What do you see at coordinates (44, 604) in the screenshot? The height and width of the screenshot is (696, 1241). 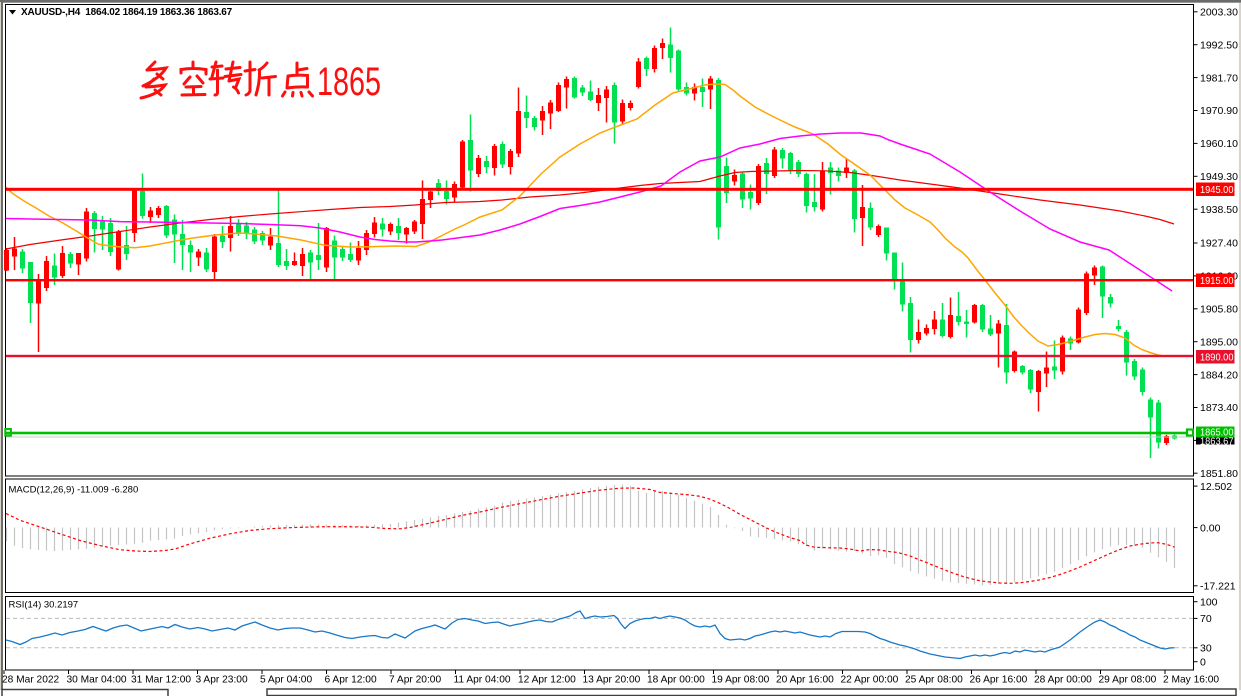 I see `svg-text: RSI(14) 30.2197` at bounding box center [44, 604].